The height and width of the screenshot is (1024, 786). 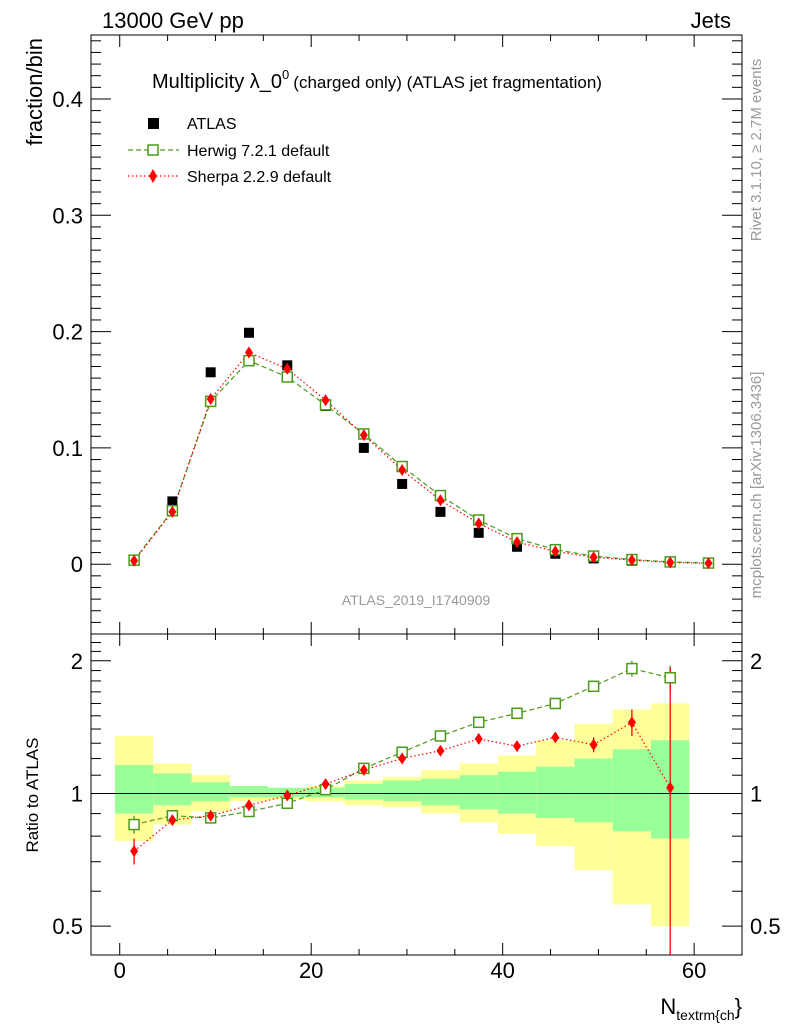 I want to click on main-ytick-label: 0.4, so click(x=67, y=99).